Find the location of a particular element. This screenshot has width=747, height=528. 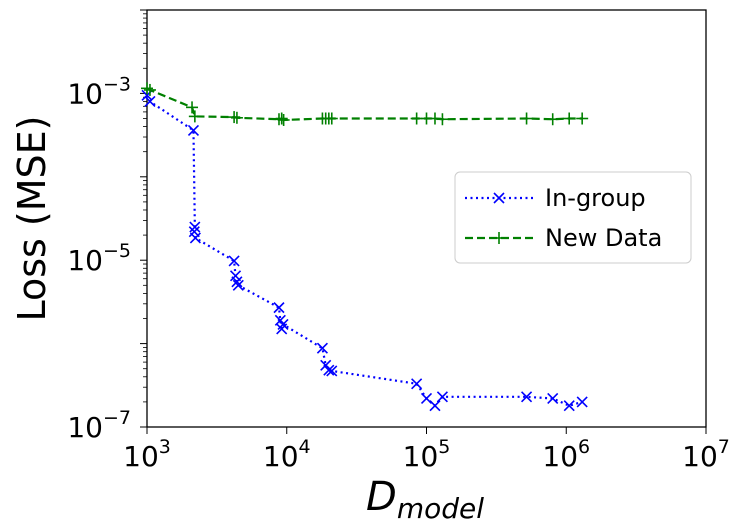

legend-label: New Data is located at coordinates (603, 238).